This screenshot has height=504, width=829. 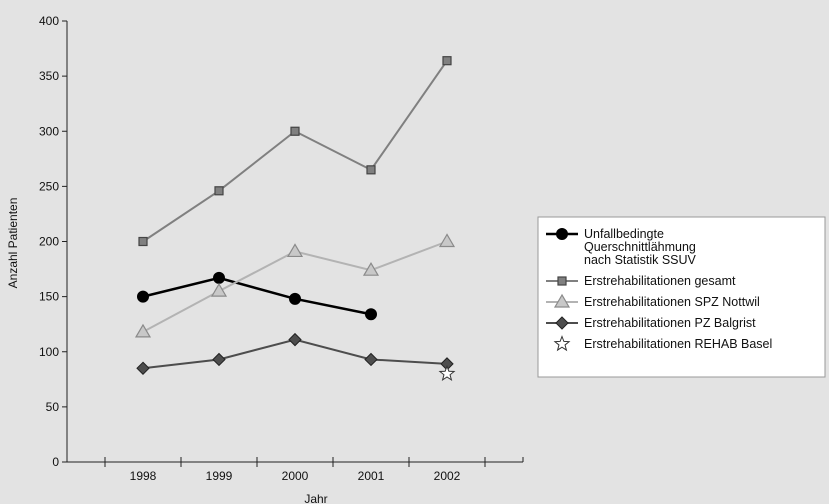 I want to click on y-tick-labels: 0 50 100 150 200 250 300 350 400, so click(x=49, y=241).